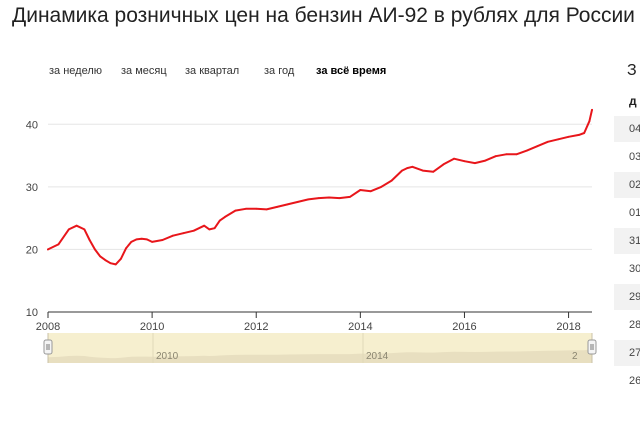  I want to click on x-tick-label: 2014, so click(360, 327).